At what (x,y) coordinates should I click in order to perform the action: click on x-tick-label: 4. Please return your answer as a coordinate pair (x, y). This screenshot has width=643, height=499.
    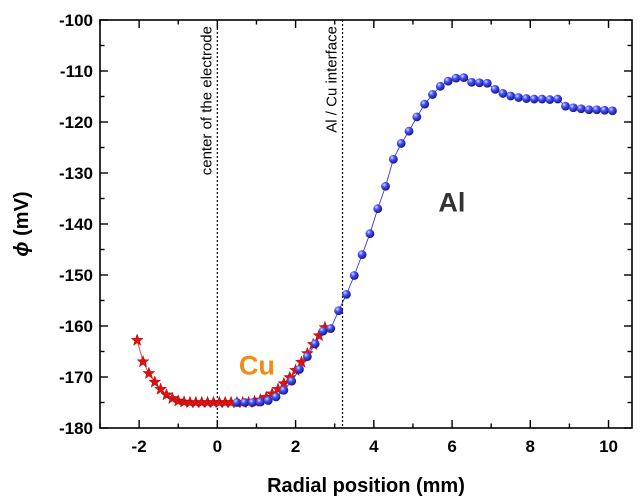
    Looking at the image, I should click on (374, 446).